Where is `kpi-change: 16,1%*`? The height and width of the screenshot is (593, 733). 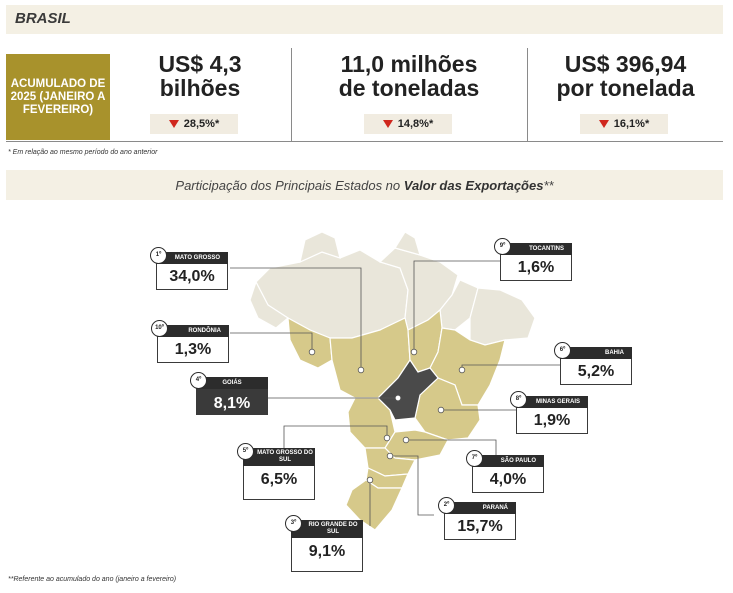
kpi-change: 16,1%* is located at coordinates (631, 124).